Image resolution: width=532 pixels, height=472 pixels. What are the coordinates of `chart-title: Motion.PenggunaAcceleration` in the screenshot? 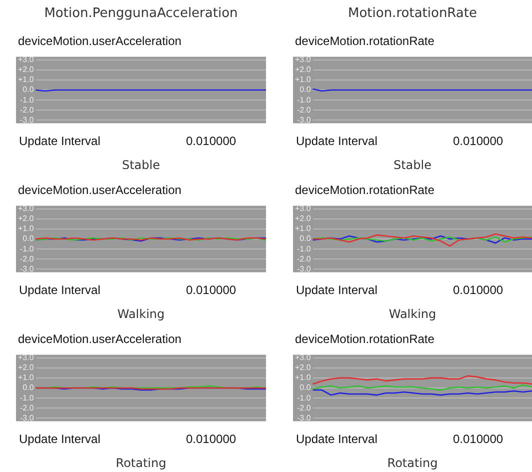 It's located at (141, 13).